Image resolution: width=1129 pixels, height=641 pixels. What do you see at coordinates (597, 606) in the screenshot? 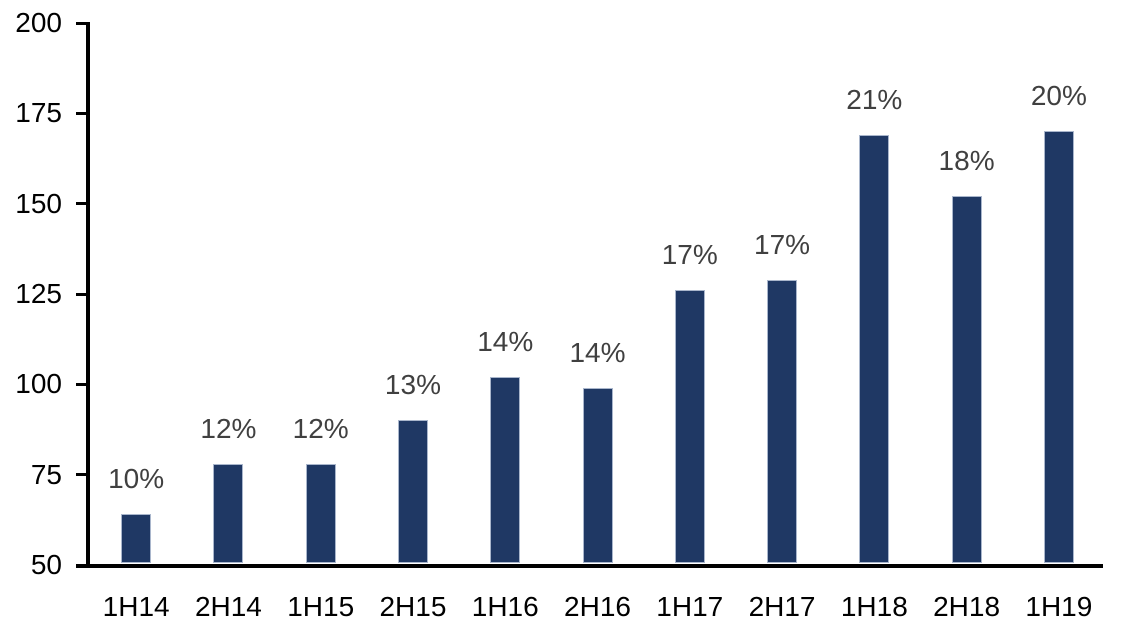
I see `x-tick-label: 2H16` at bounding box center [597, 606].